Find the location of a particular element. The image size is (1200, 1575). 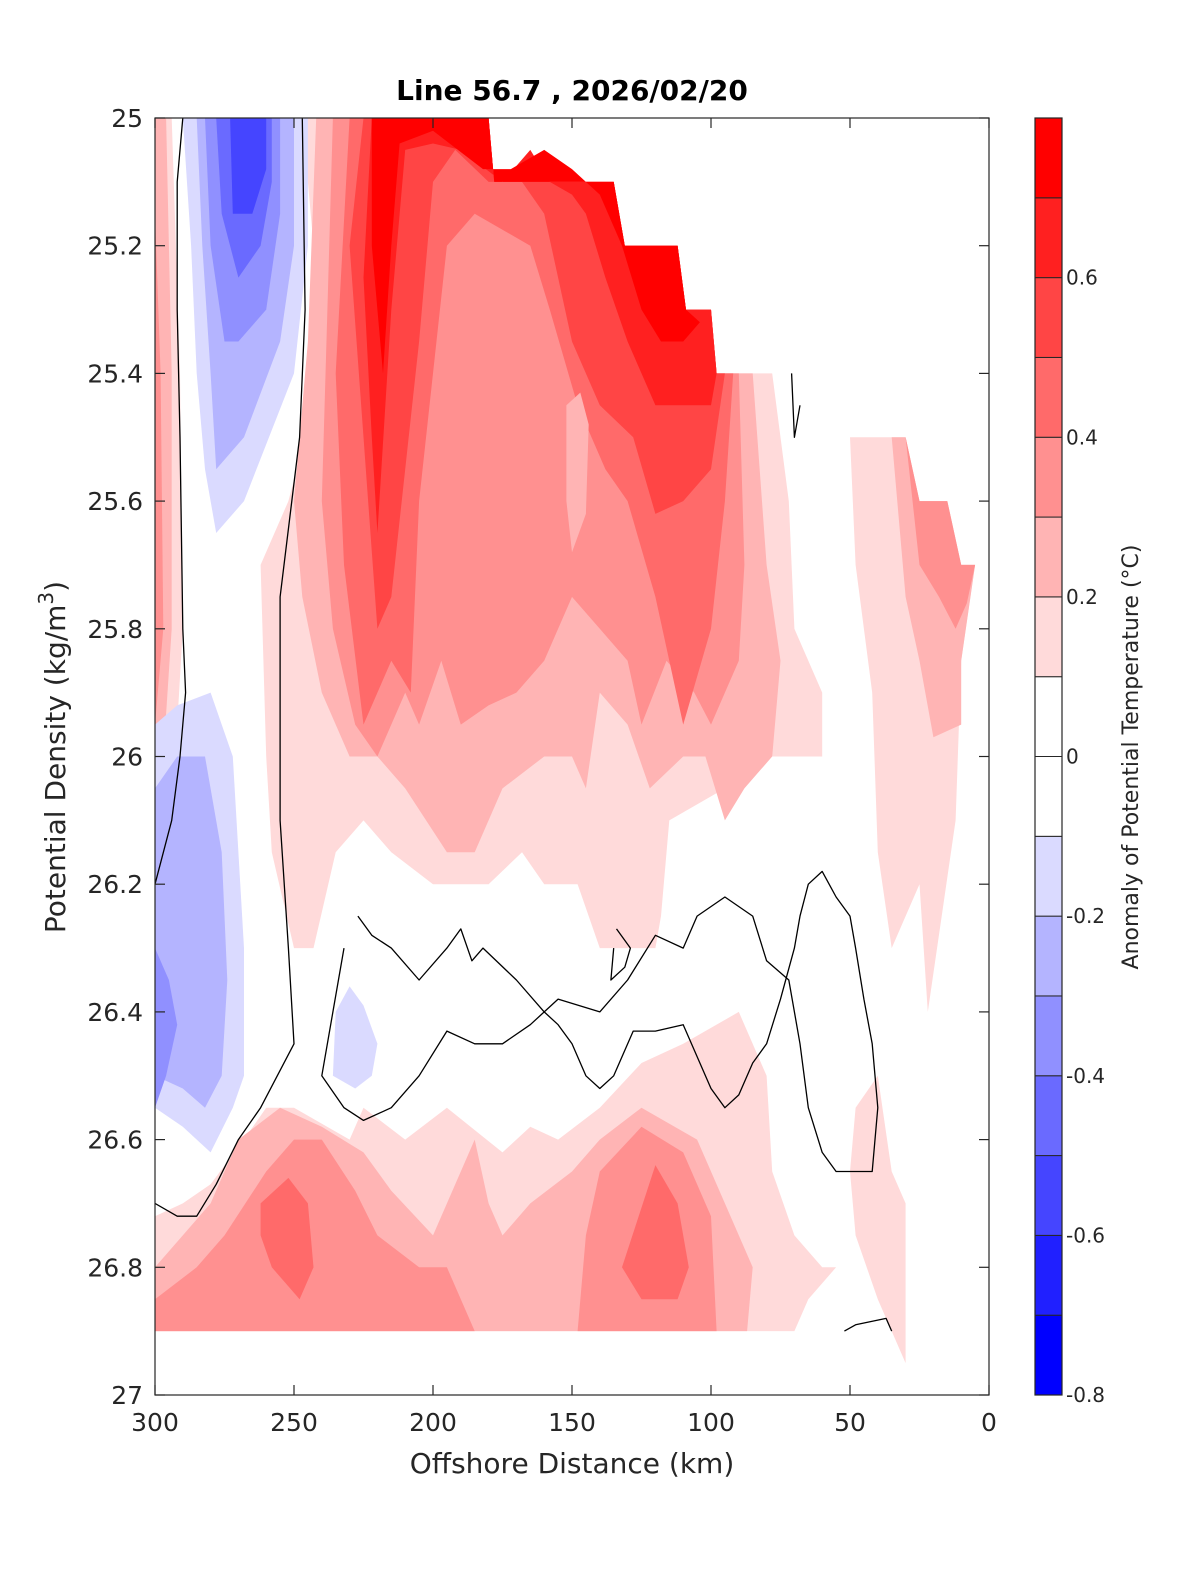

colorbar: -0.8 -0.6 -0.4 -0.2 0 0.2 0.4 0.6 is located at coordinates (1069, 762).